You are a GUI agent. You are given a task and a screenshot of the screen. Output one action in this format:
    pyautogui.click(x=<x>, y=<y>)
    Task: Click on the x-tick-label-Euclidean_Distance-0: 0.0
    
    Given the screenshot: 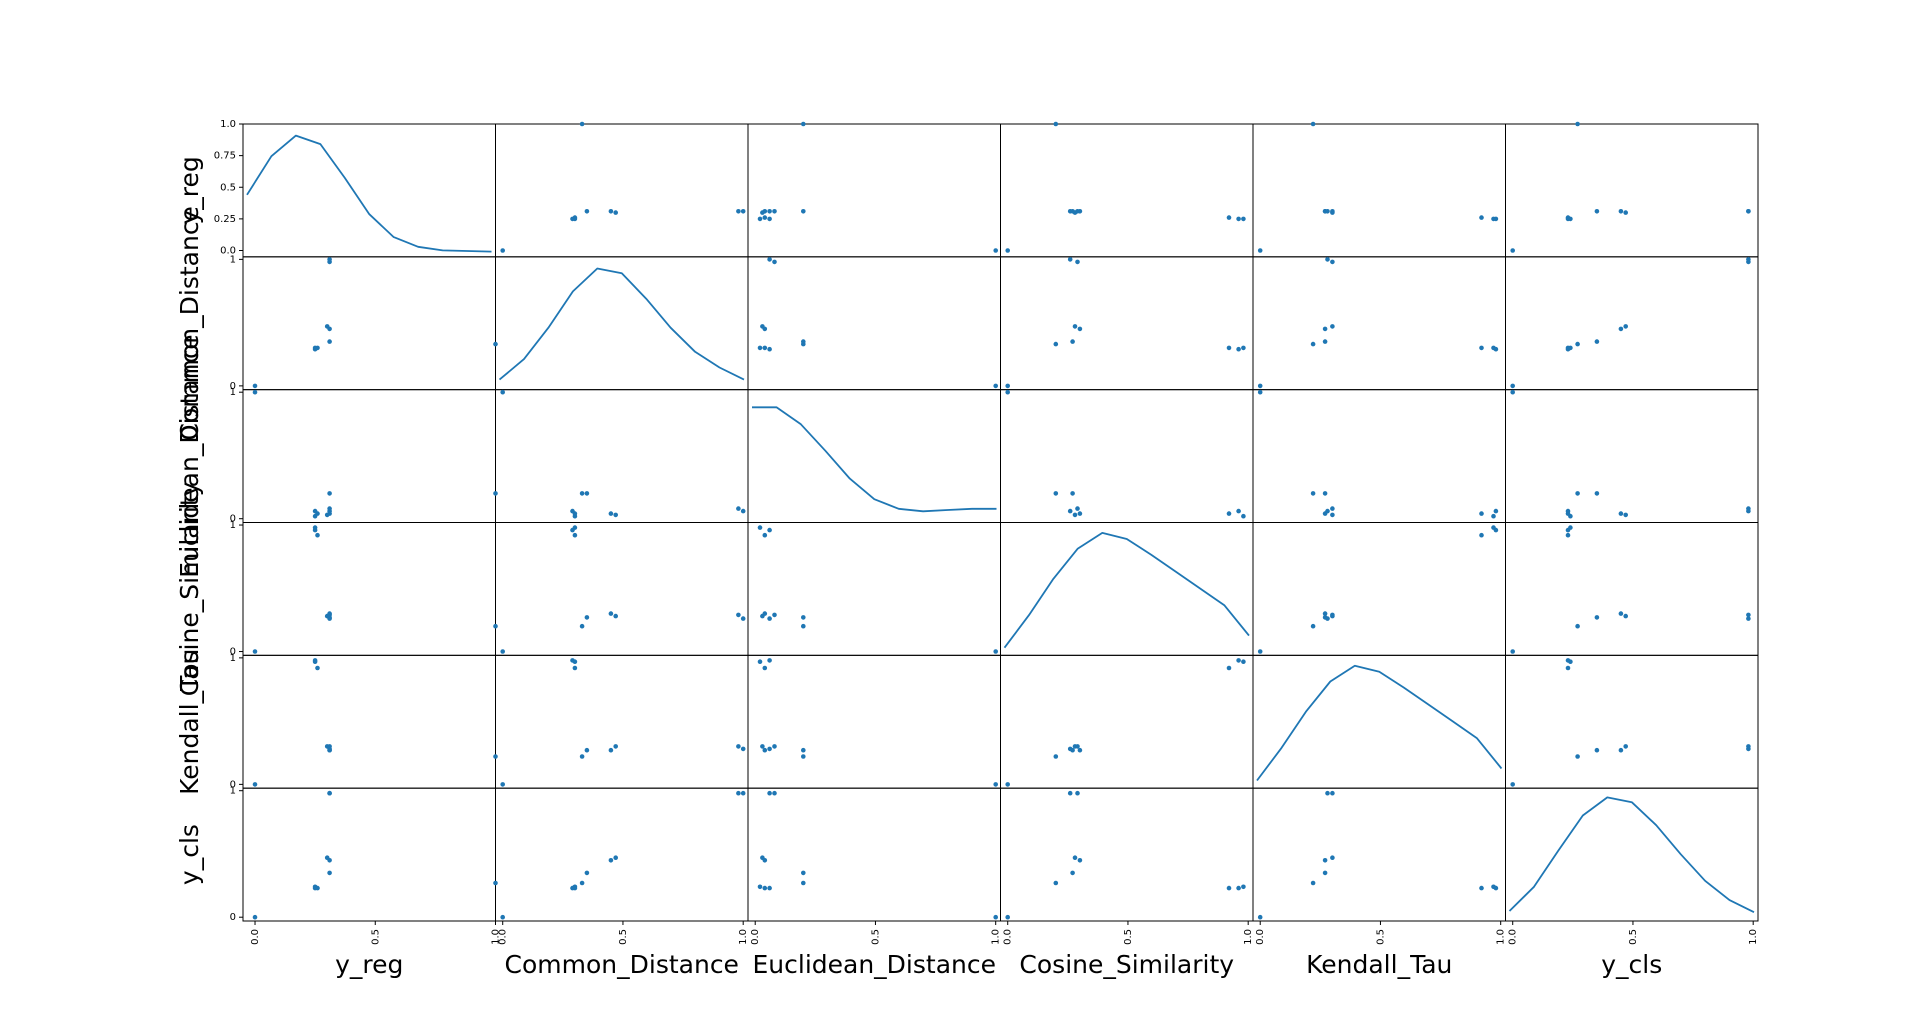 What is the action you would take?
    pyautogui.click(x=755, y=937)
    